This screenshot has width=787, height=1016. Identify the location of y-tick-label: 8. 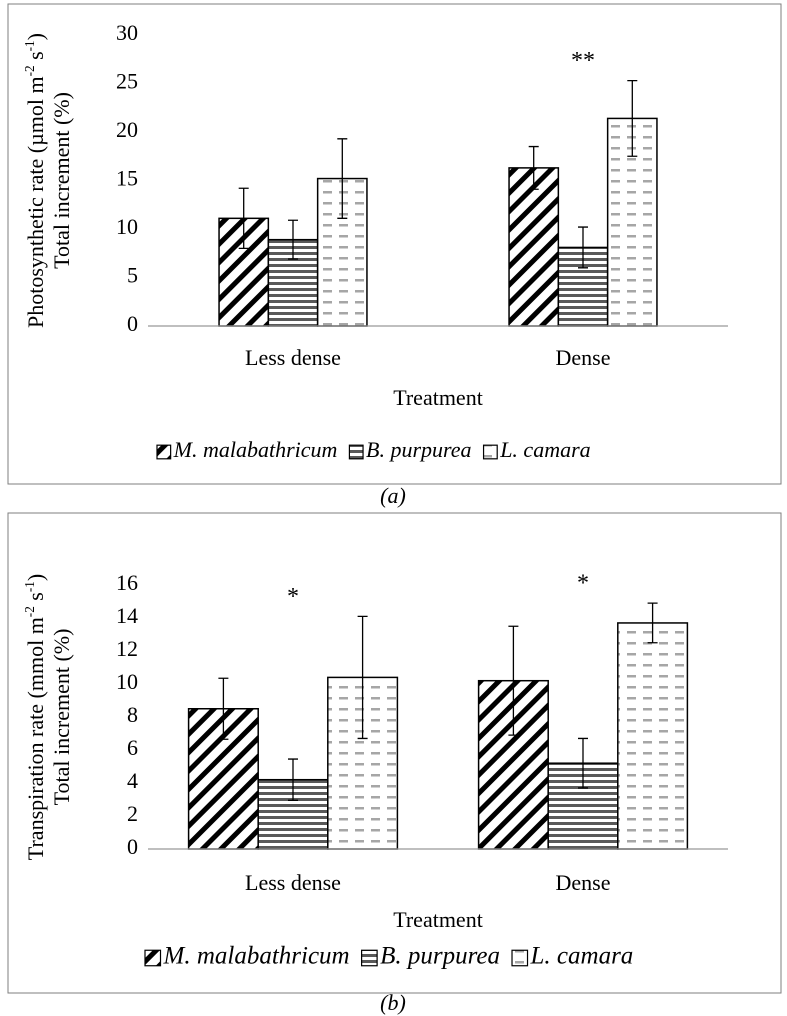
(132, 714).